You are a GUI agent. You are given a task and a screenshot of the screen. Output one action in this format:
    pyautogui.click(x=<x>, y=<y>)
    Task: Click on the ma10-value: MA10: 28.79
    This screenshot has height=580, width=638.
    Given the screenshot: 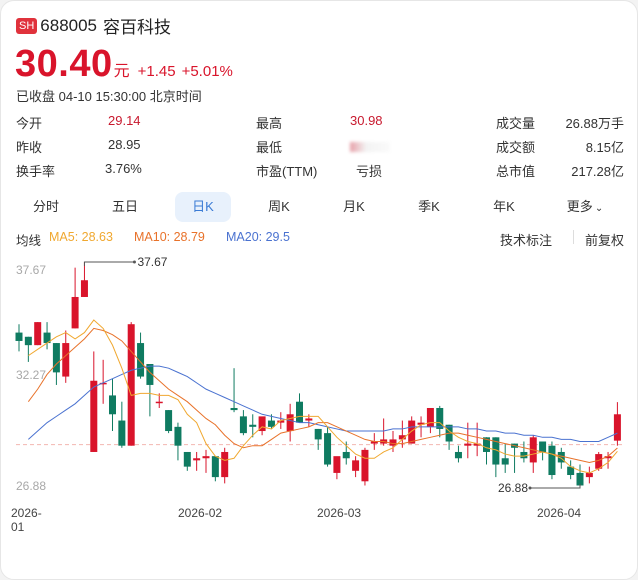 What is the action you would take?
    pyautogui.click(x=169, y=237)
    